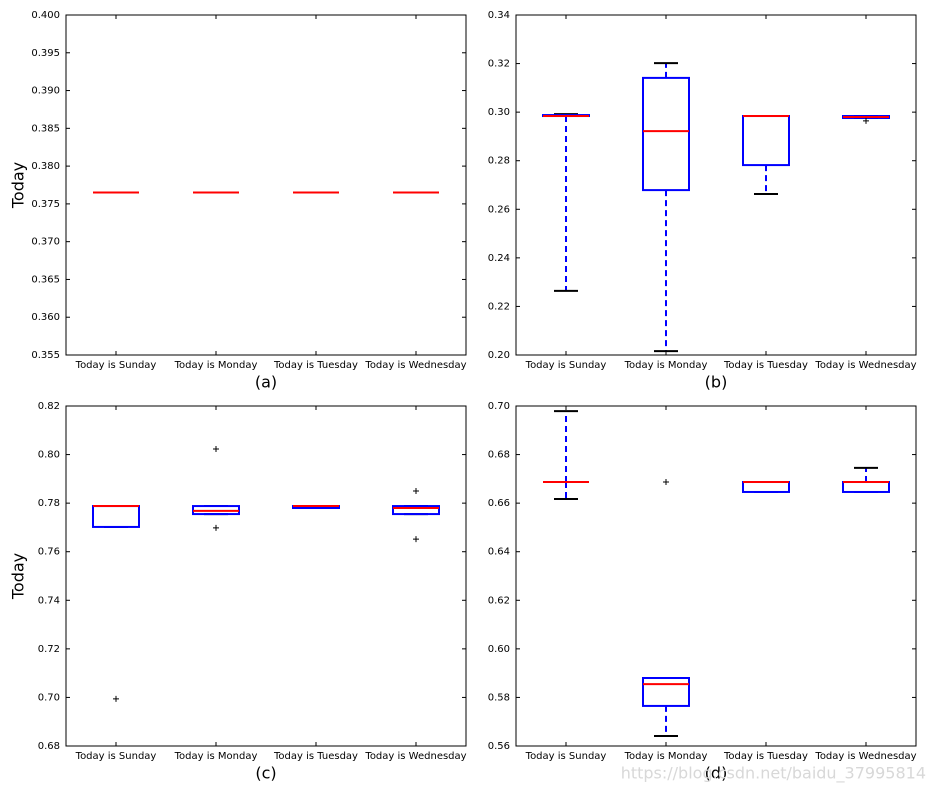  I want to click on y-tick-label: 0.72, so click(49, 649).